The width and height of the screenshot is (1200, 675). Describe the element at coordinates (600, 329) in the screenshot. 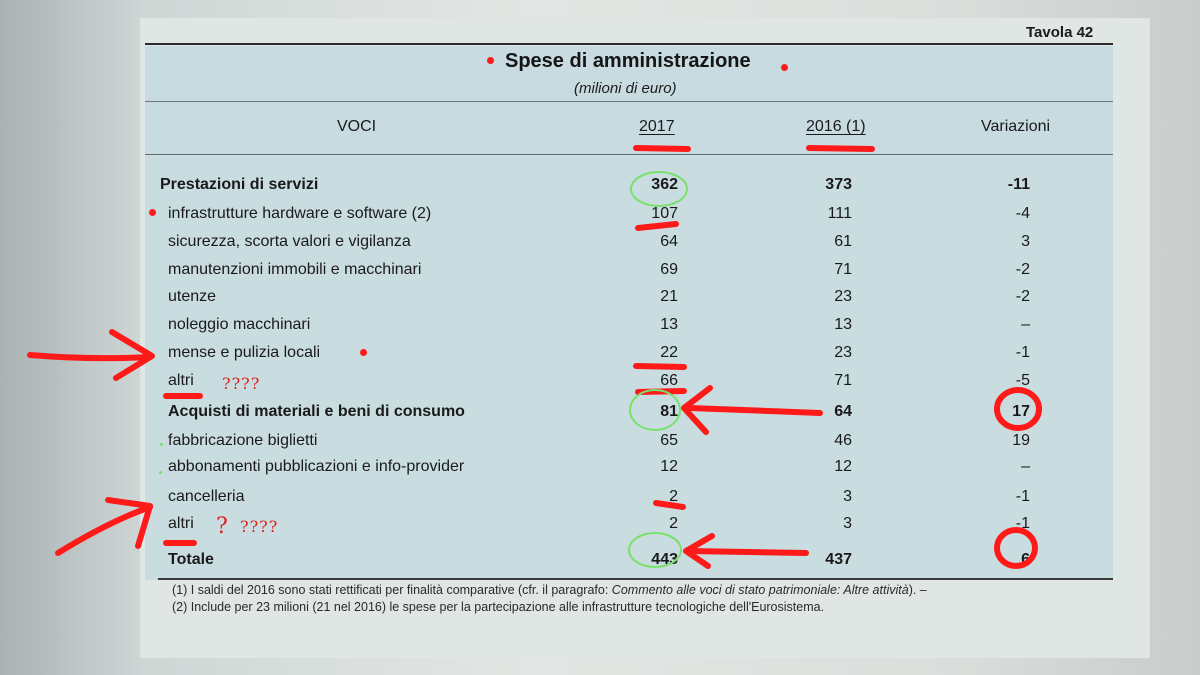

I see `table-row: noleggio macchinari 13 13 –` at that location.